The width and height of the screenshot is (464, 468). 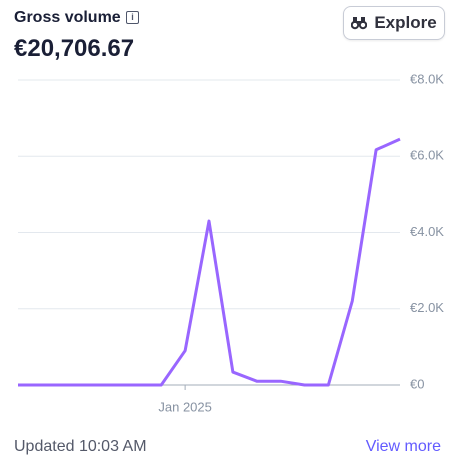 I want to click on amount: €20,706.67, so click(x=74, y=48).